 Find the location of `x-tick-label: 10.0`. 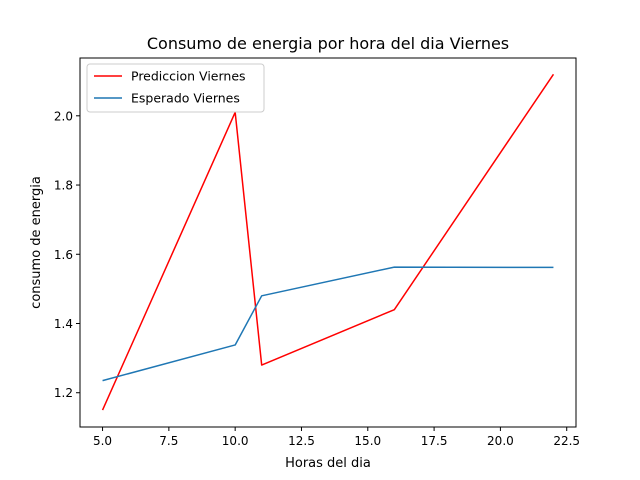

x-tick-label: 10.0 is located at coordinates (235, 441).